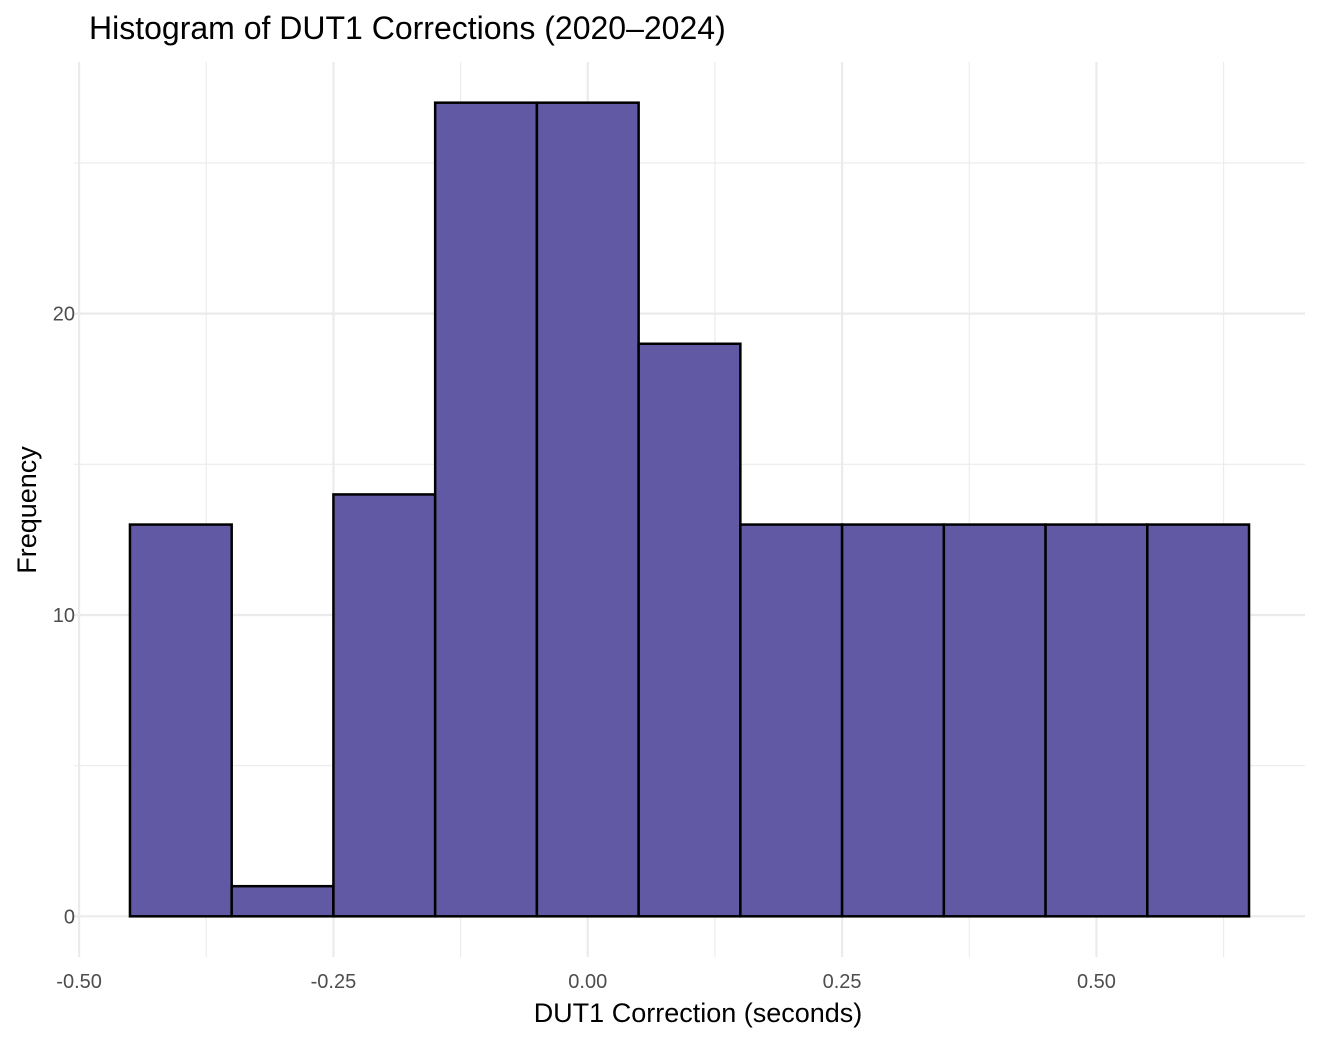  What do you see at coordinates (64, 315) in the screenshot?
I see `y-tick-label: 20` at bounding box center [64, 315].